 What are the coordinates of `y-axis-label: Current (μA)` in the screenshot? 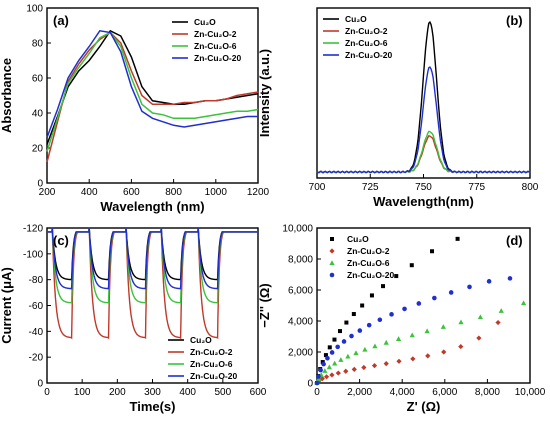 It's located at (7, 305).